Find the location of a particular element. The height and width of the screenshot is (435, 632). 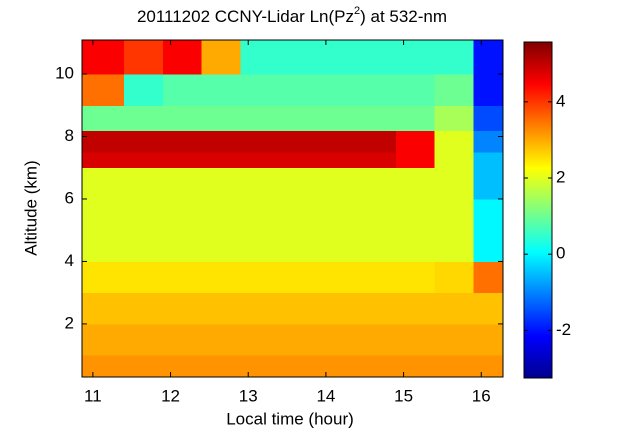

y-tick-label: 8 is located at coordinates (69, 135).